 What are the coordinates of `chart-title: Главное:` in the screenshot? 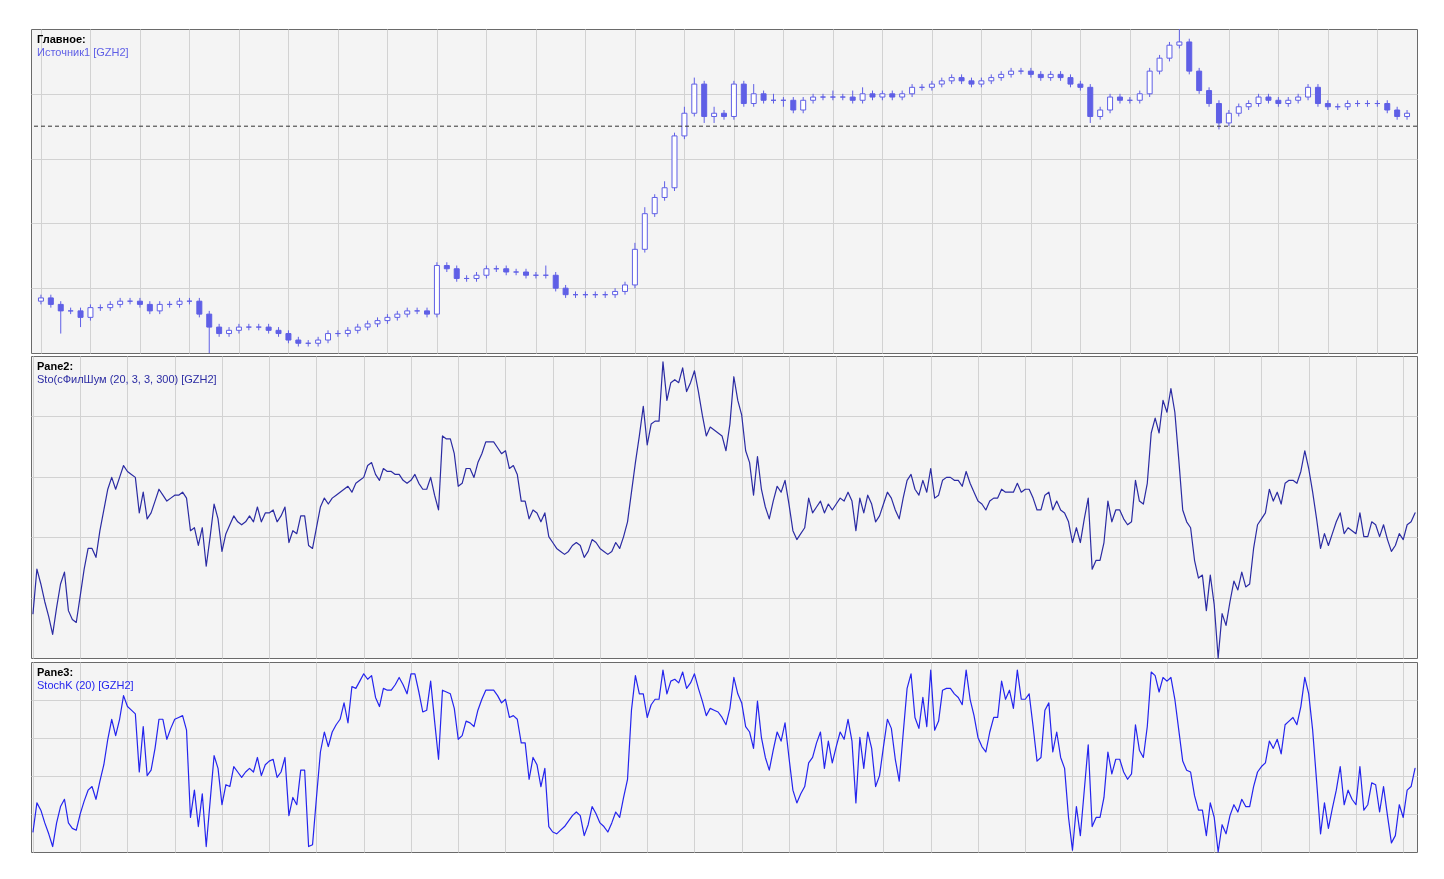 It's located at (61, 39).